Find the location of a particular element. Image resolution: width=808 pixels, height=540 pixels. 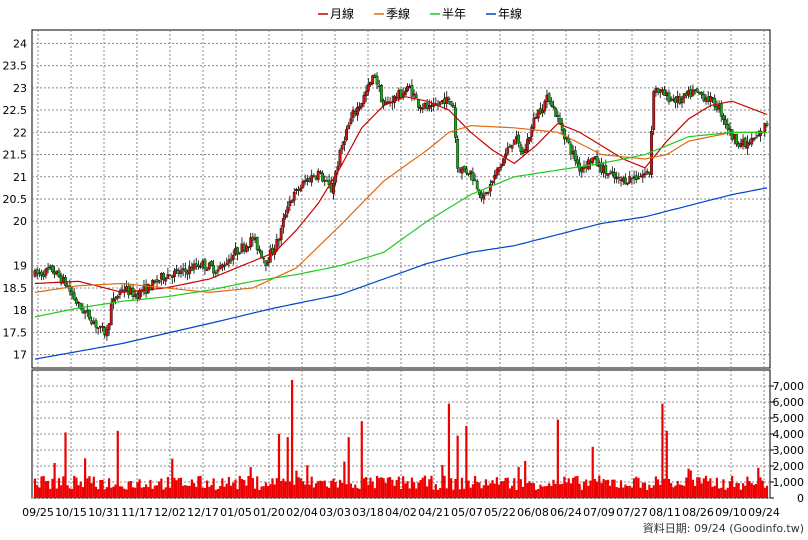

price-tick-label: 18 is located at coordinates (20, 310).